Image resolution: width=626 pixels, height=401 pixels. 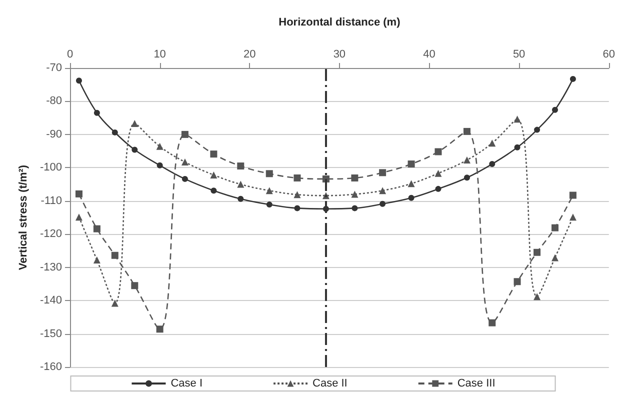 I want to click on y-tick-label: -80, so click(x=54, y=101).